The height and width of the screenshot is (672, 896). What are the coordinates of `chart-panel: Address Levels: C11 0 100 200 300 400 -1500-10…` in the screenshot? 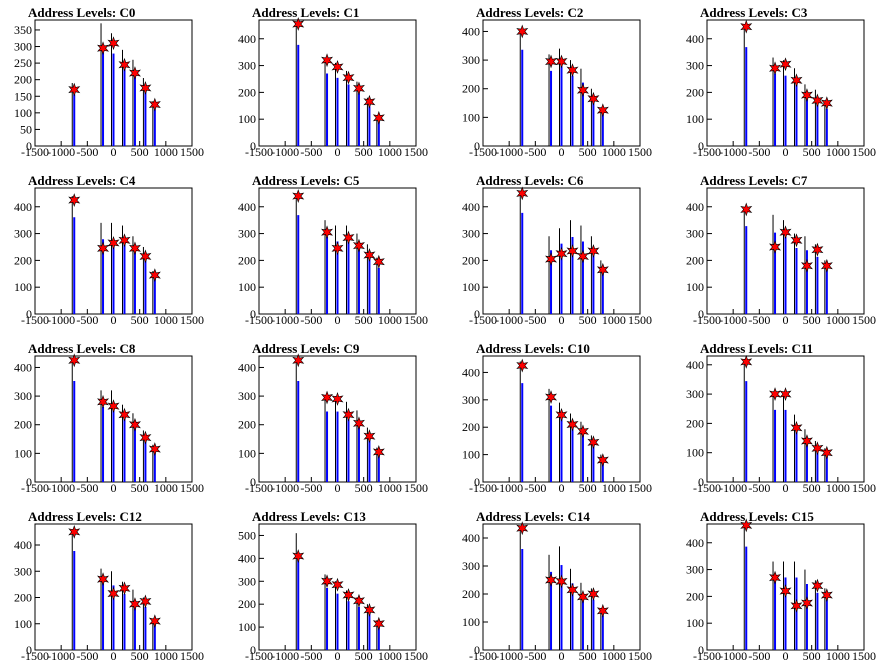 It's located at (781, 418).